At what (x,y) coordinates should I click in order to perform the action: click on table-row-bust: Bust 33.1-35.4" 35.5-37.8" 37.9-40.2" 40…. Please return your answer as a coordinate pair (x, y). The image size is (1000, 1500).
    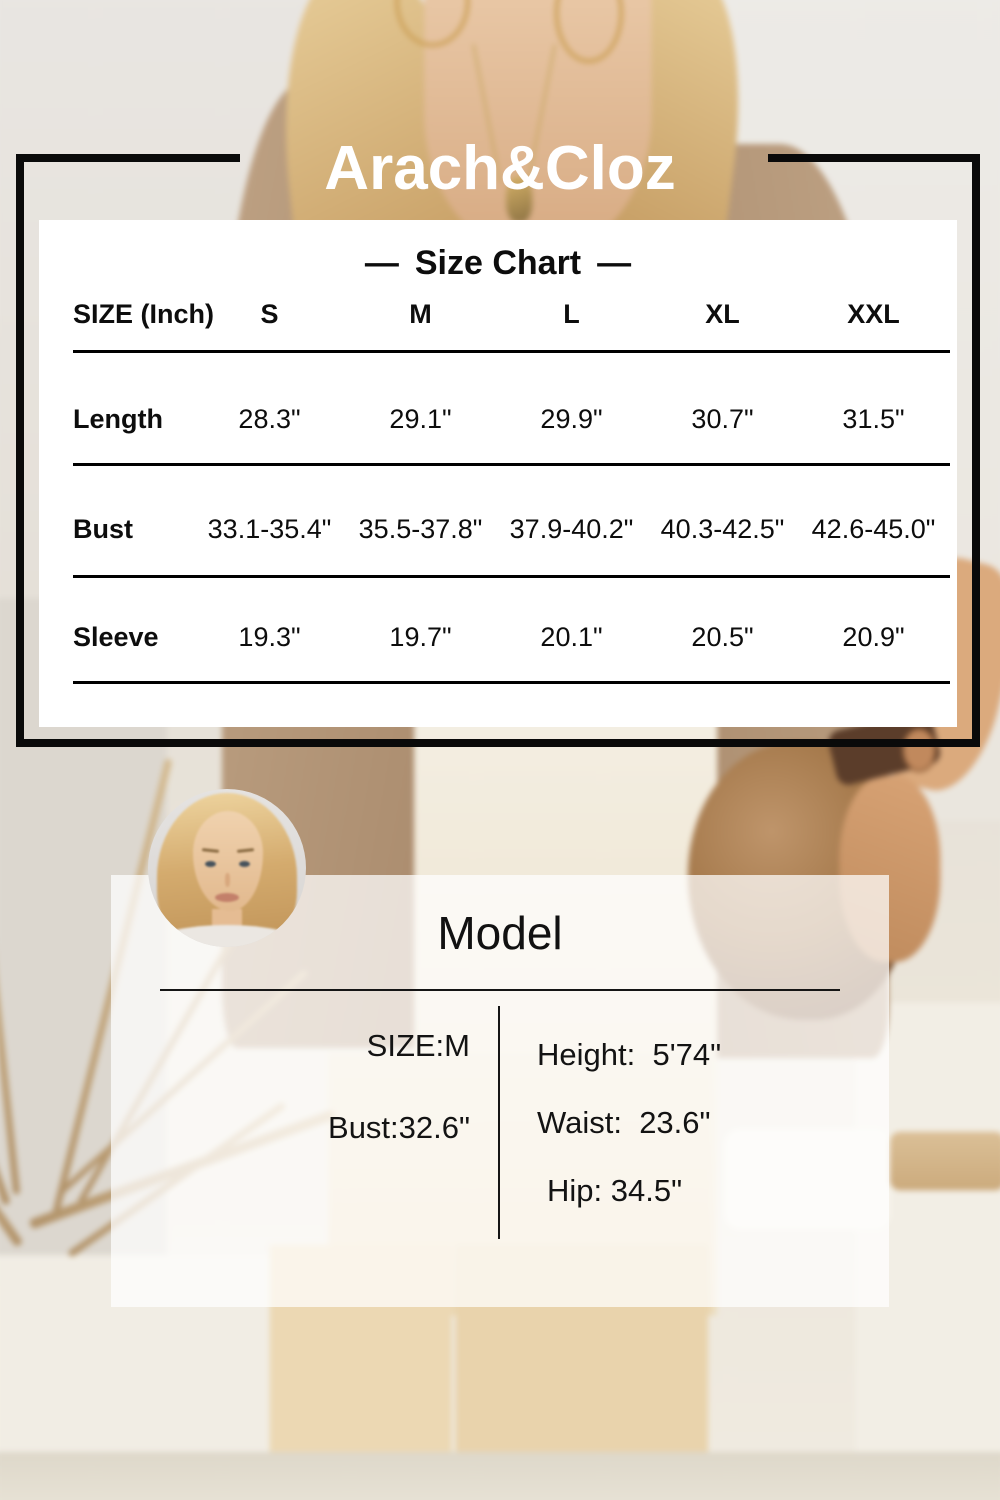
    Looking at the image, I should click on (511, 522).